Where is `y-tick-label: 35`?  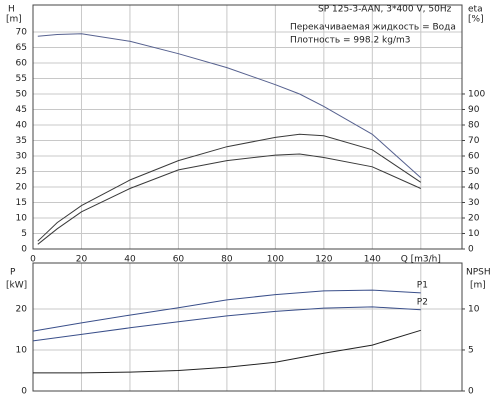 y-tick-label: 35 is located at coordinates (21, 141).